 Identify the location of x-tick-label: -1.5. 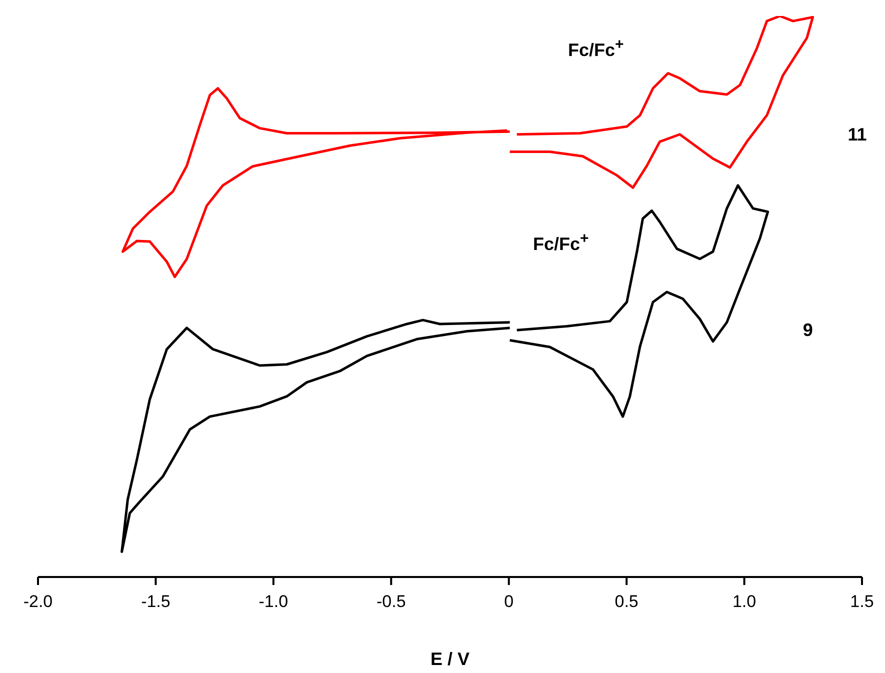
(155, 602).